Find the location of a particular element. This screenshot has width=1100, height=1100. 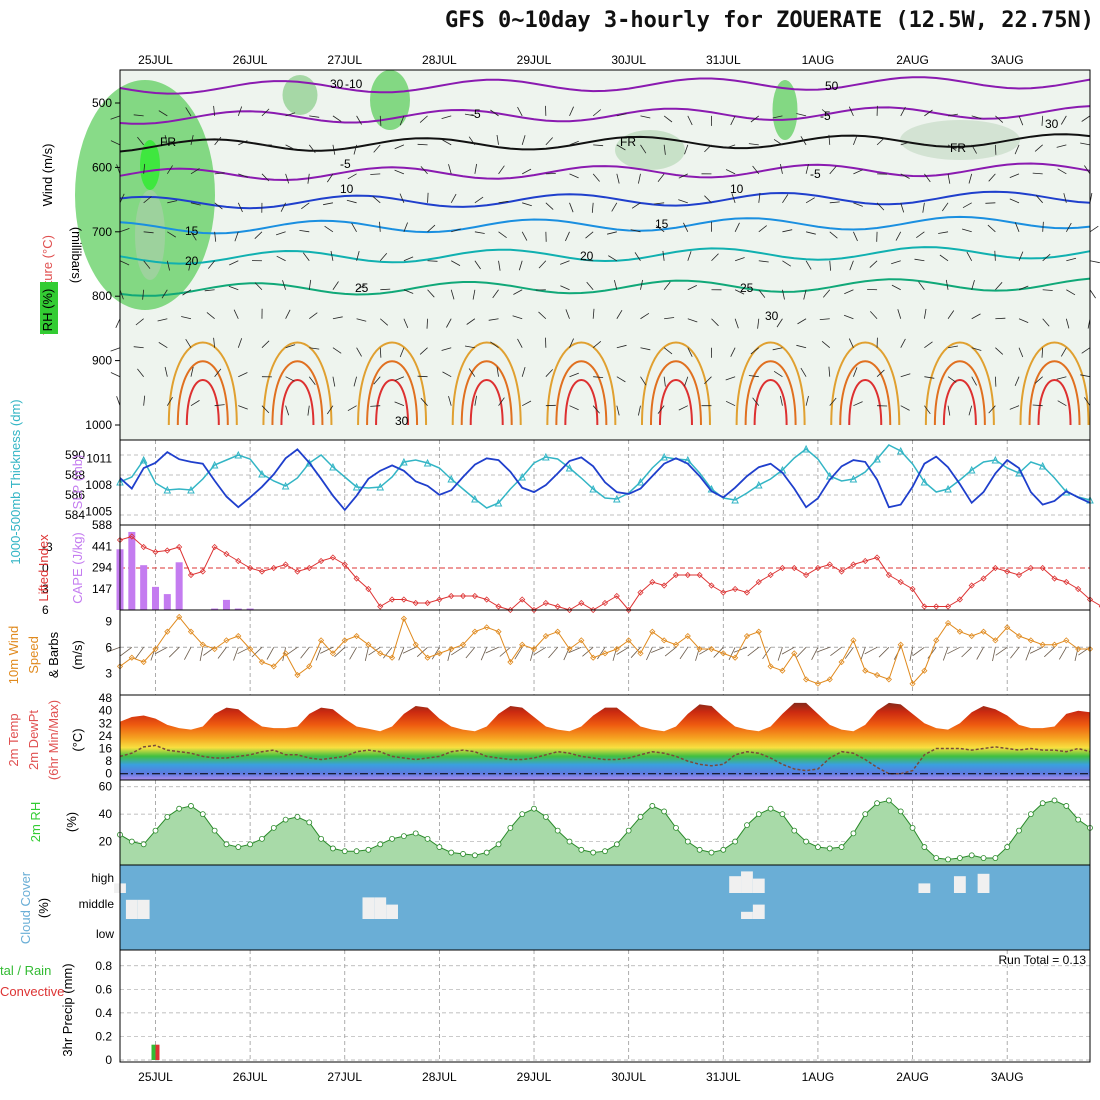

cape-tick-label: 441 is located at coordinates (102, 546).